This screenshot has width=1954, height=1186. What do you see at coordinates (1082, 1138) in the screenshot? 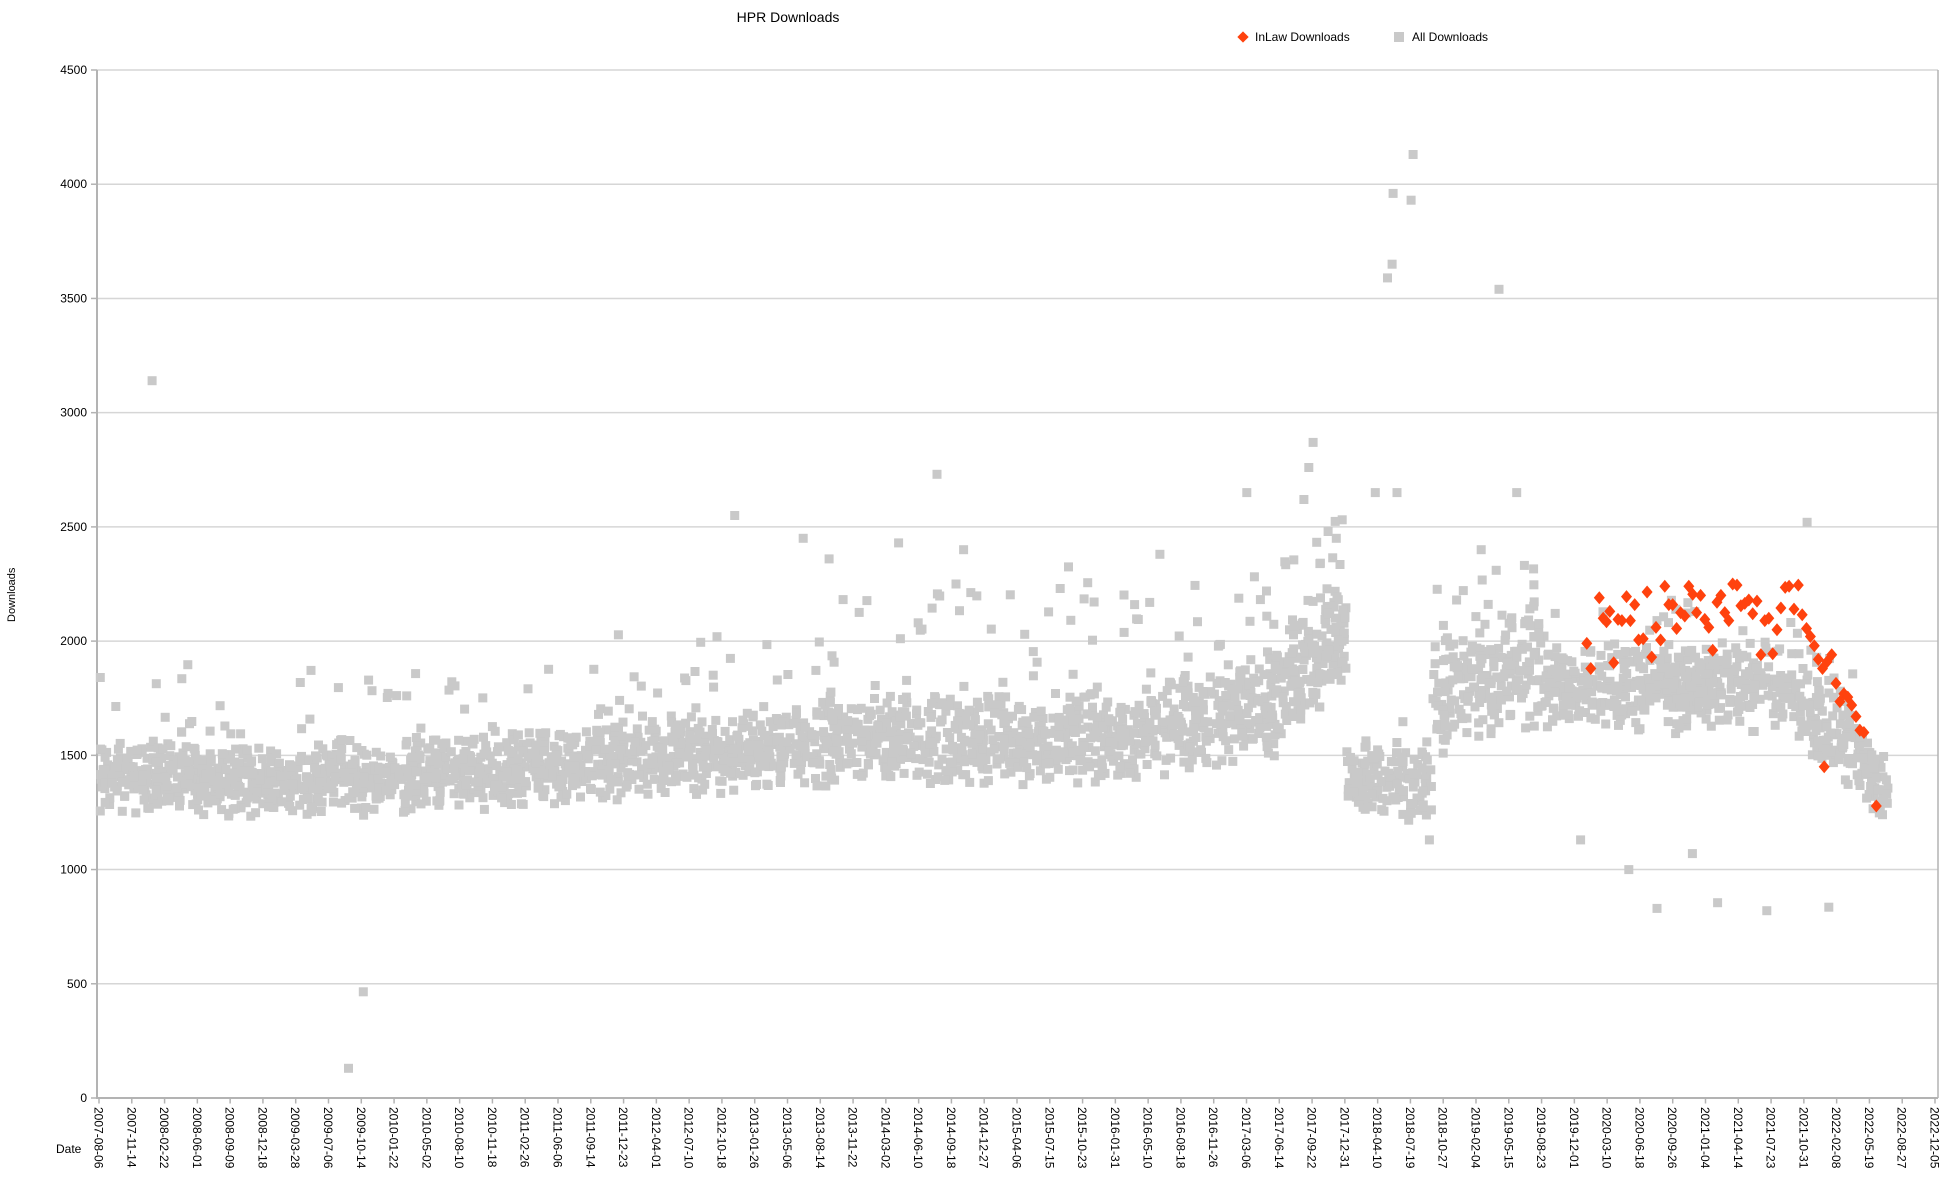
I see `svg-text: 2015-10-23` at bounding box center [1082, 1138].